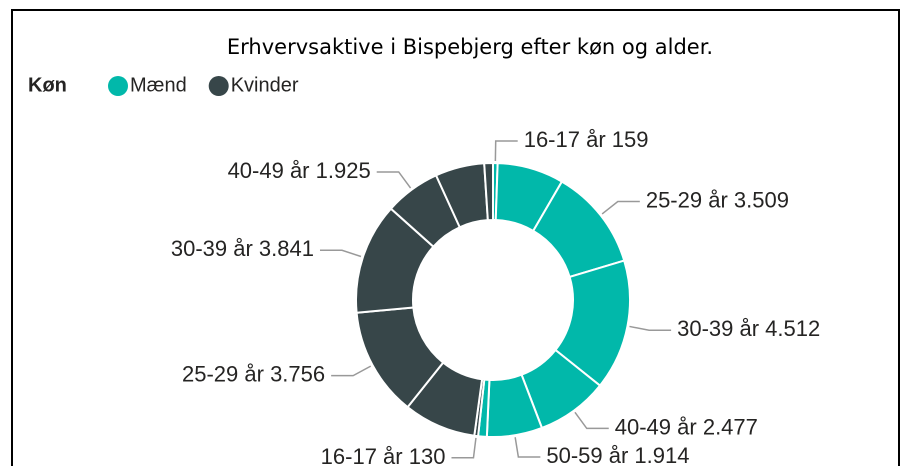 The height and width of the screenshot is (471, 909). I want to click on label-category: 50-59 år, so click(587, 454).